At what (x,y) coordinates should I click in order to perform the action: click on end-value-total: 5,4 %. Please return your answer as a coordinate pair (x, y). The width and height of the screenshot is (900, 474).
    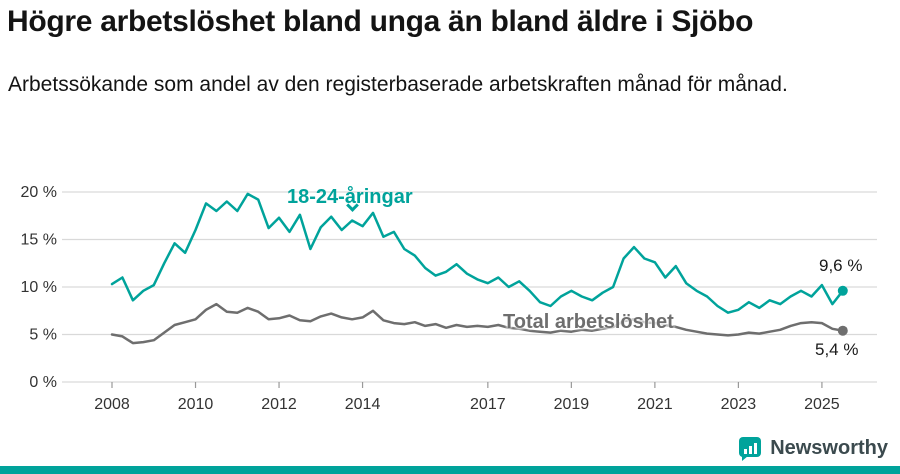
    Looking at the image, I should click on (837, 349).